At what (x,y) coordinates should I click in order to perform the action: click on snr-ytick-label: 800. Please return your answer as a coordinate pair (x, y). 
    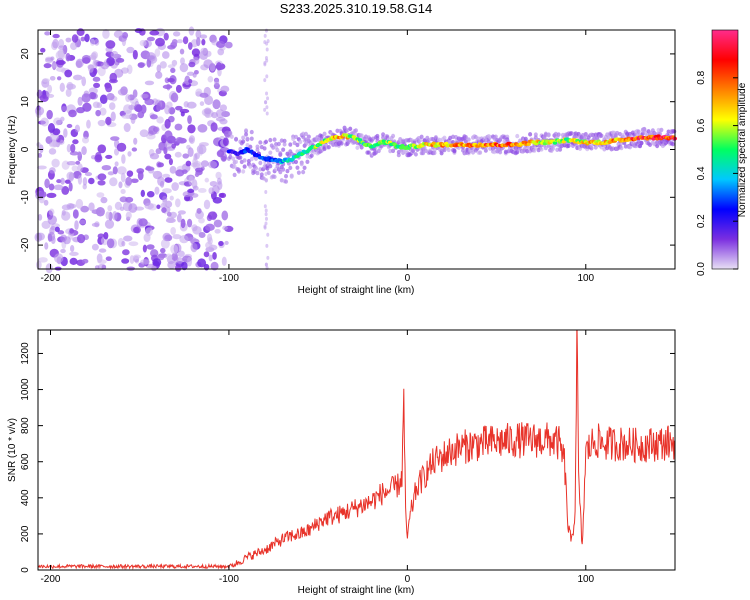
    Looking at the image, I should click on (25, 425).